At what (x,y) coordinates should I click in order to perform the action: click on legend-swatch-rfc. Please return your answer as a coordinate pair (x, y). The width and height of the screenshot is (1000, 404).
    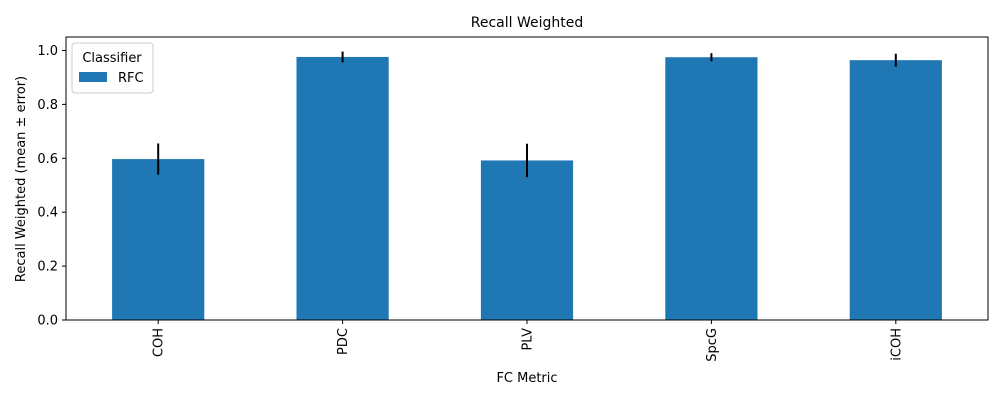
    Looking at the image, I should click on (93, 77).